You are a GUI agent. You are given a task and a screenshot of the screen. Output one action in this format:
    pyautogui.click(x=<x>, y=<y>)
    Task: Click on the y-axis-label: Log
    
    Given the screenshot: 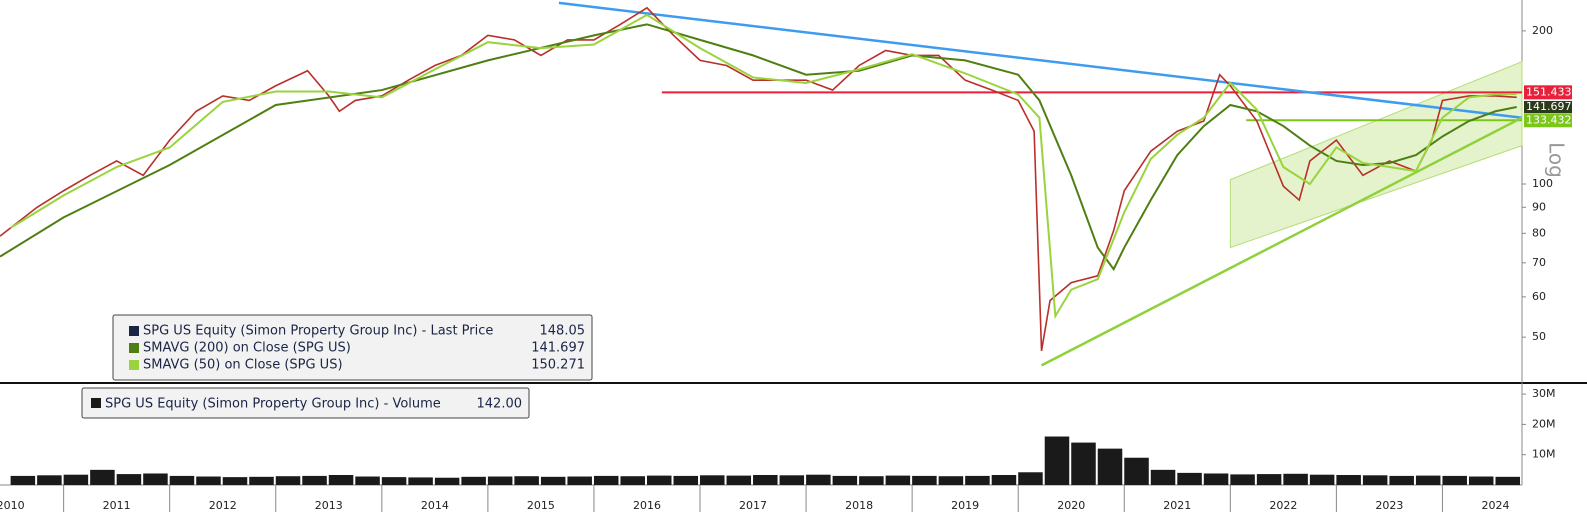 What is the action you would take?
    pyautogui.click(x=1557, y=160)
    